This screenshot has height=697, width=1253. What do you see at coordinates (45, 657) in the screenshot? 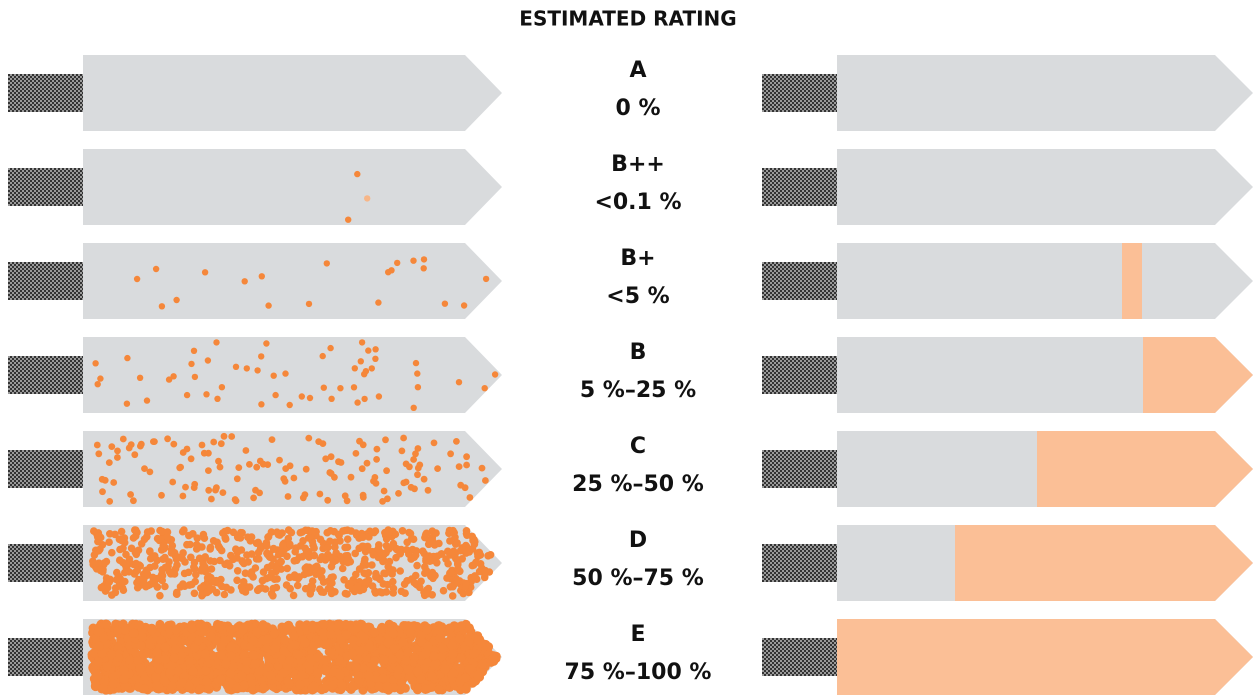
I see `plug` at bounding box center [45, 657].